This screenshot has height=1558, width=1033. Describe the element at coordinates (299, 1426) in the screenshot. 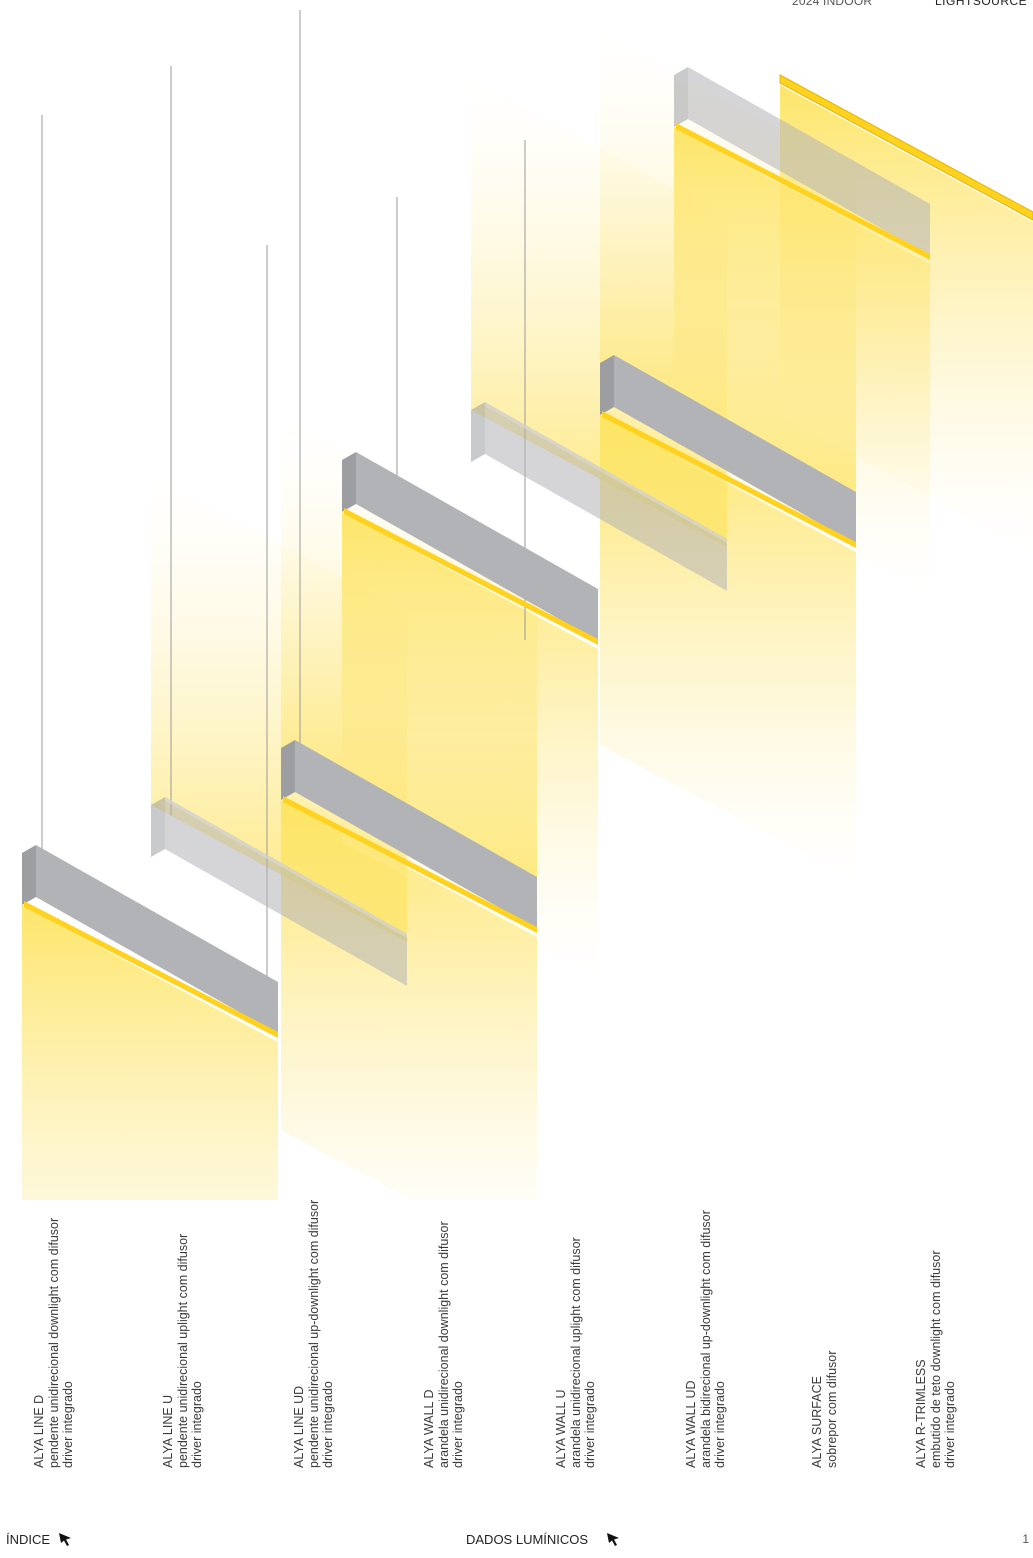

I see `product-name: ALYA LINE UD` at that location.